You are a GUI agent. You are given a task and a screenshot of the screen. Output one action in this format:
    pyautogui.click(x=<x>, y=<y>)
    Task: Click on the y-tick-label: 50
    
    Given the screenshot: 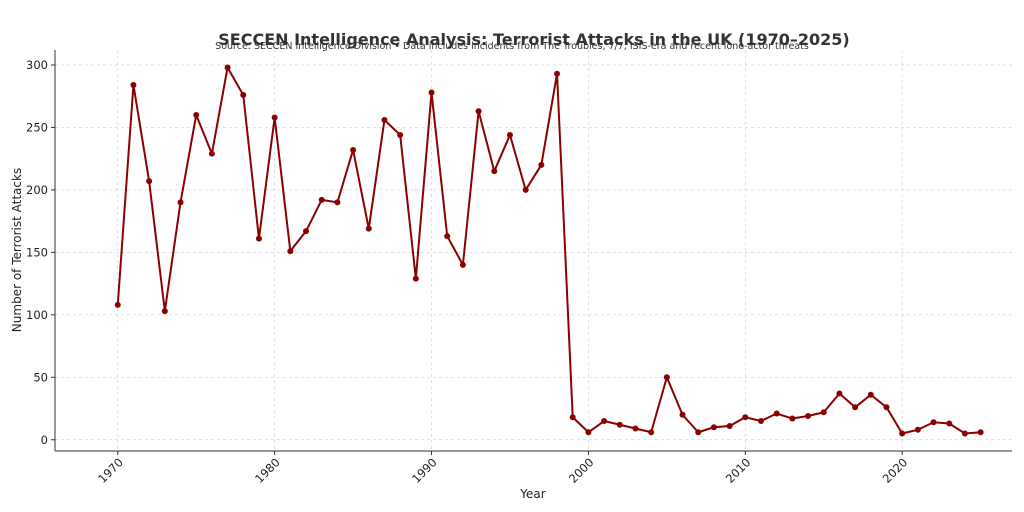 What is the action you would take?
    pyautogui.click(x=40, y=377)
    